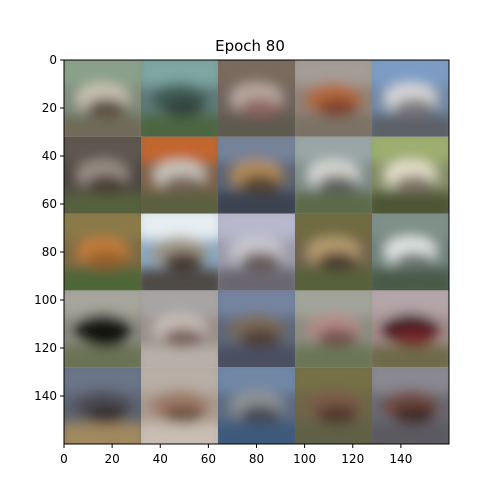 This screenshot has width=500, height=500. What do you see at coordinates (53, 60) in the screenshot?
I see `y-tick-label: 0` at bounding box center [53, 60].